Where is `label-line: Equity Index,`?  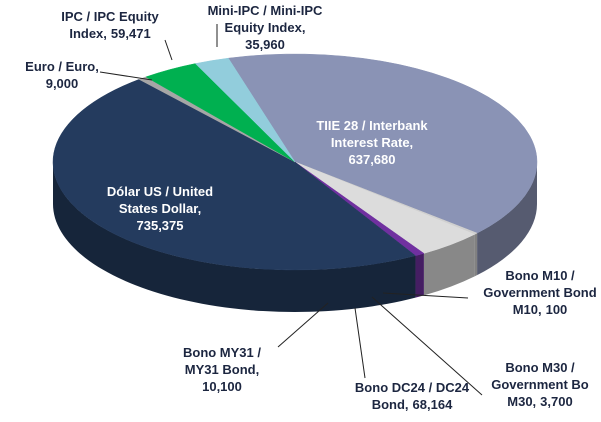
label-line: Equity Index, is located at coordinates (265, 27).